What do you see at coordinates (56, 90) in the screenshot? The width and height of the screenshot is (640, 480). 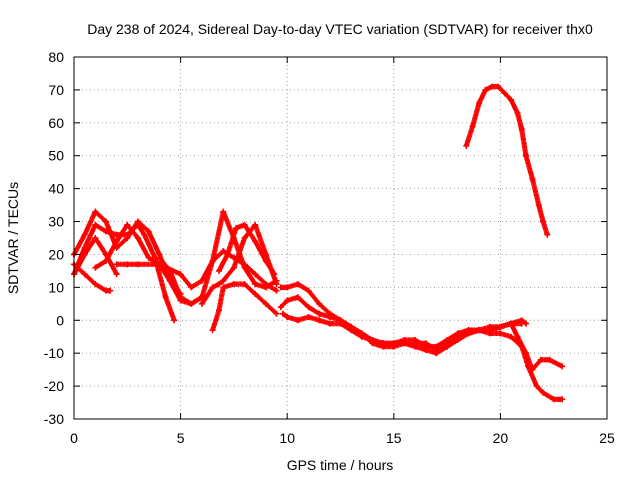 I see `y-tick-label: 70` at bounding box center [56, 90].